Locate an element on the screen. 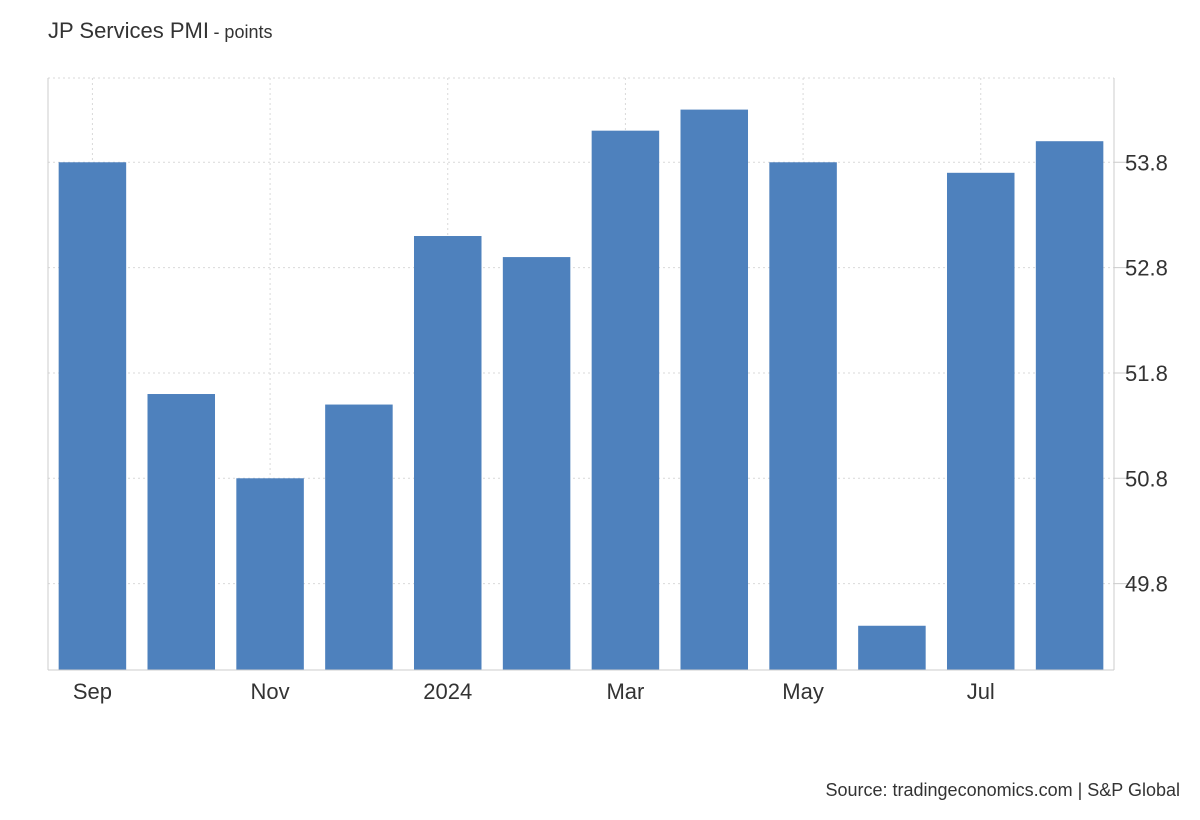  bar-nov is located at coordinates (270, 574).